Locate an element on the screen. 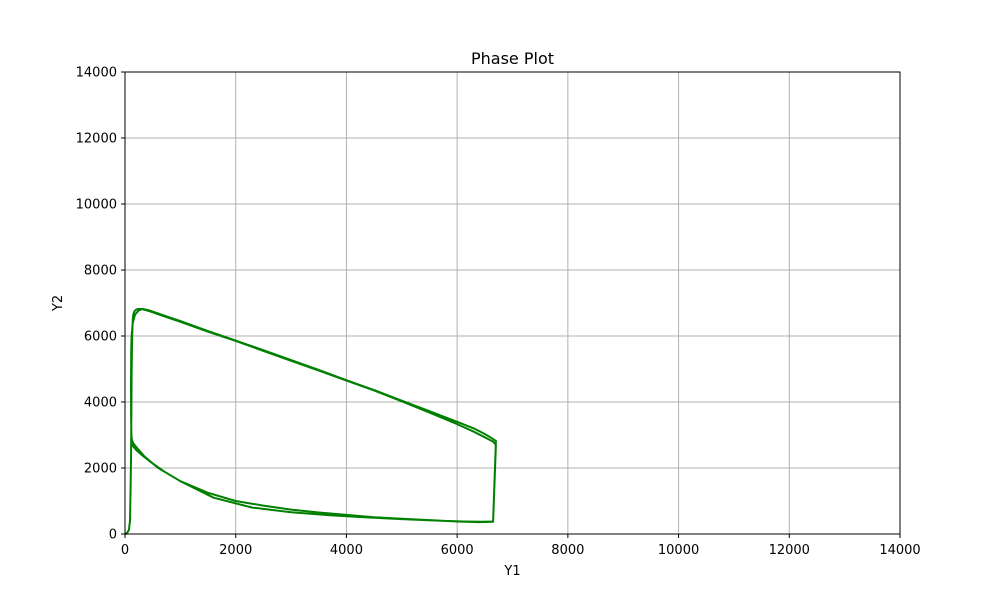  y-tick-label: 6000 is located at coordinates (100, 337).